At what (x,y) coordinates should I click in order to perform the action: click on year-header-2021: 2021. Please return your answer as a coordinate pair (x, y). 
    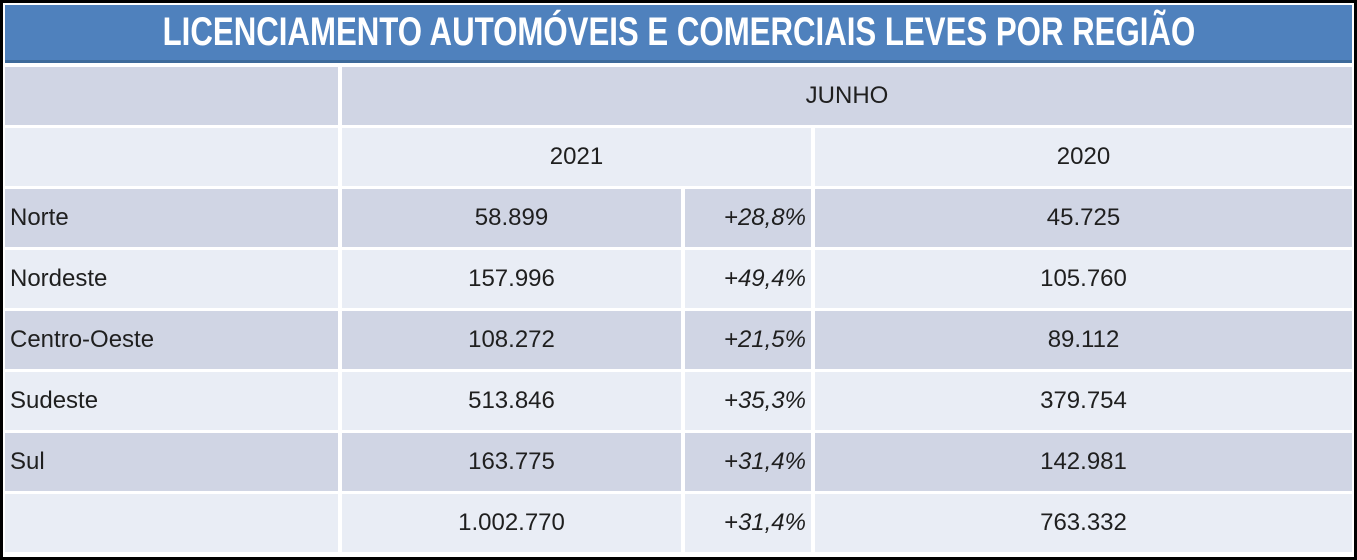
    Looking at the image, I should click on (576, 157).